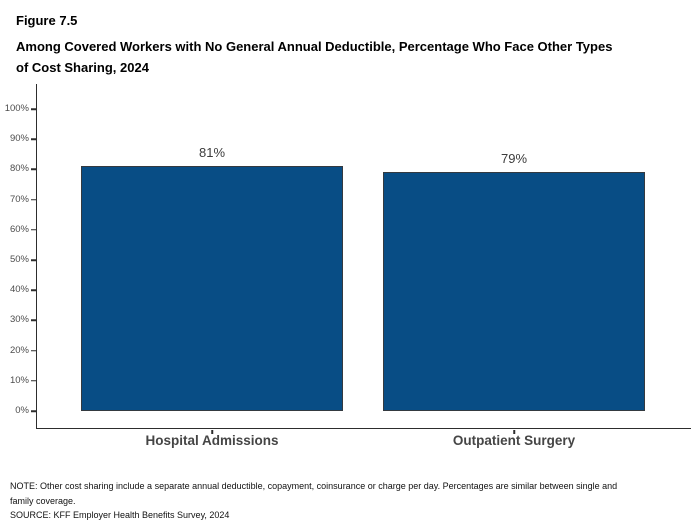  I want to click on y-tick-label: 60%, so click(19, 229).